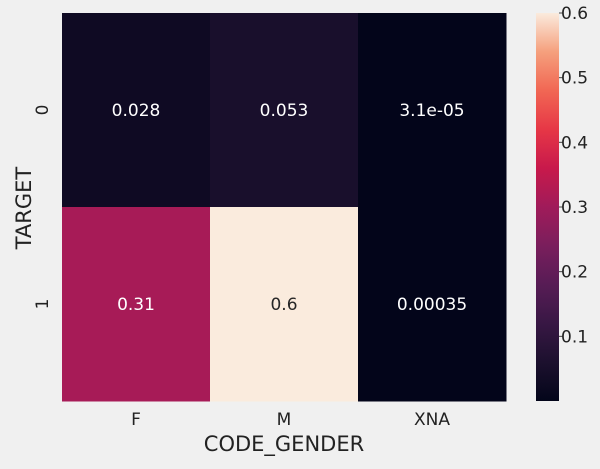 The width and height of the screenshot is (600, 469). I want to click on x-tick-label: F, so click(136, 420).